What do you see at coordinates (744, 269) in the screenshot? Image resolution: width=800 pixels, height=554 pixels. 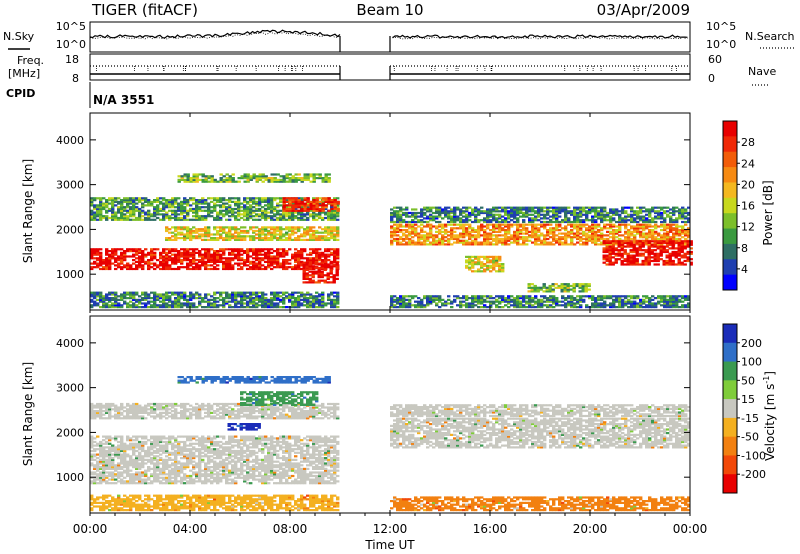 I see `power-colorbar-tick: 4` at bounding box center [744, 269].